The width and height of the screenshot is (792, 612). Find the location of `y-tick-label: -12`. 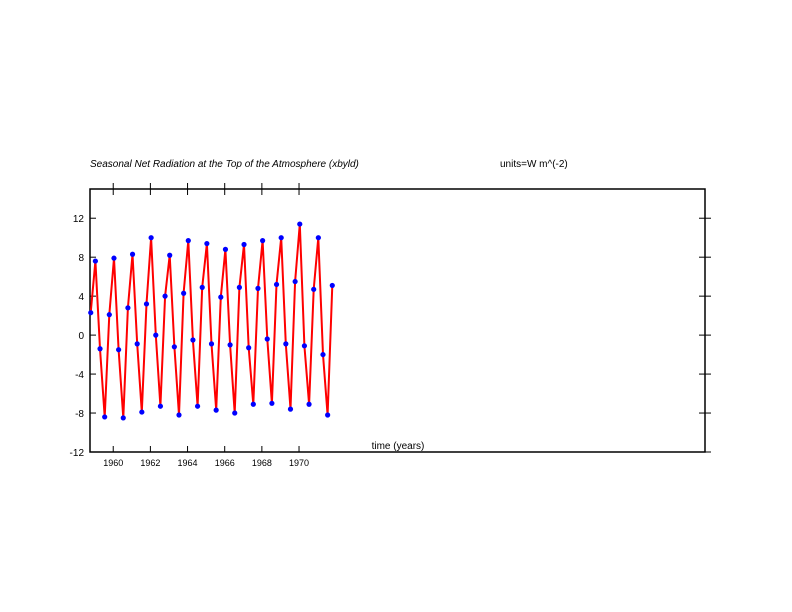

y-tick-label: -12 is located at coordinates (77, 453).